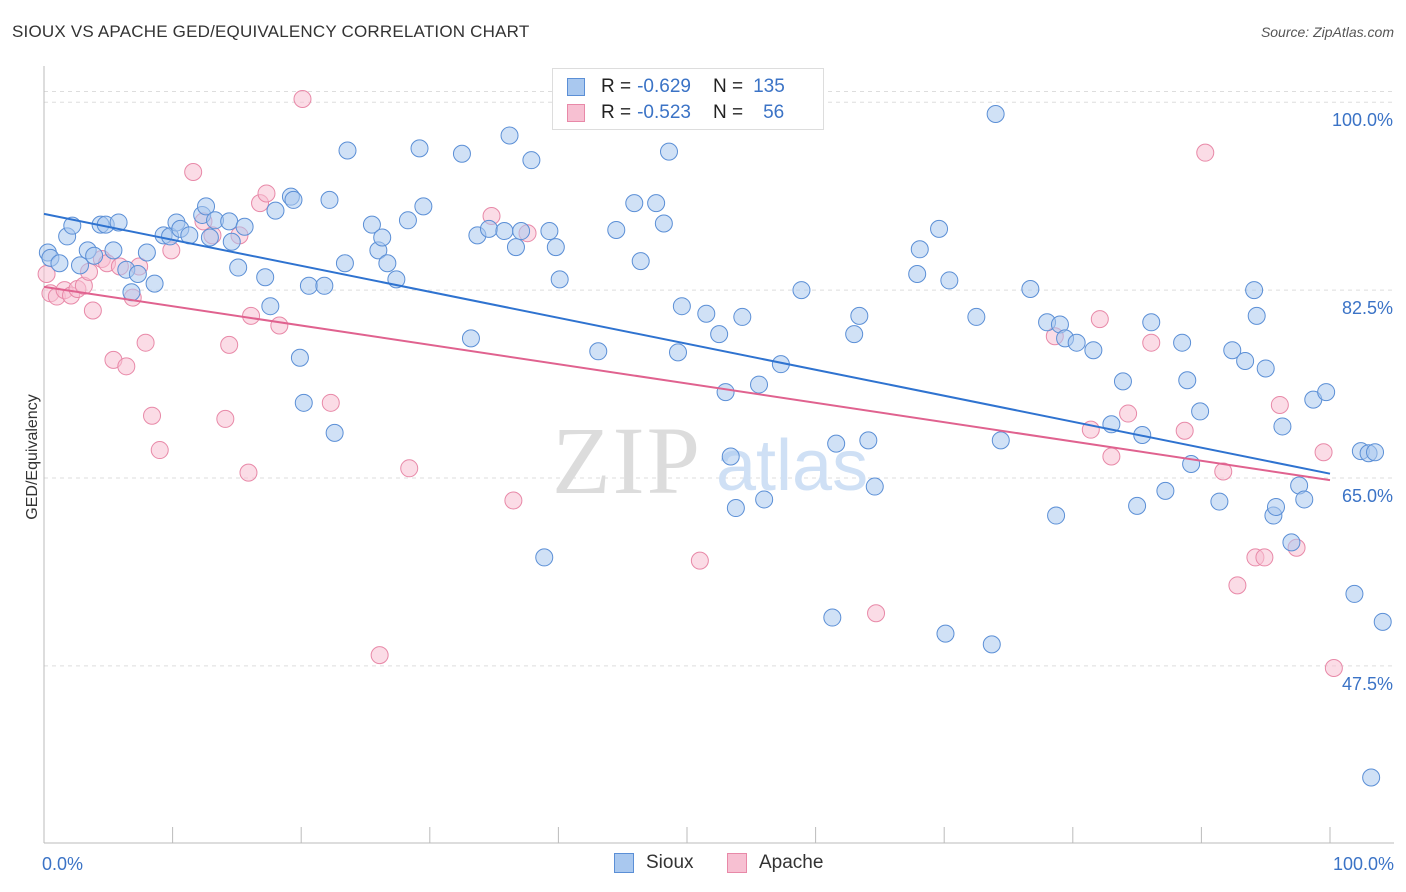 Image resolution: width=1406 pixels, height=892 pixels. Describe the element at coordinates (710, 460) in the screenshot. I see `watermark: ZIP atlas` at that location.